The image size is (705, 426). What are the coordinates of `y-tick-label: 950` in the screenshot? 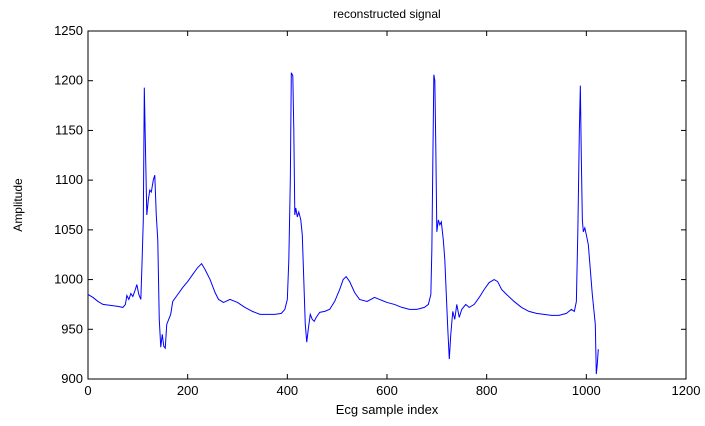 It's located at (72, 328).